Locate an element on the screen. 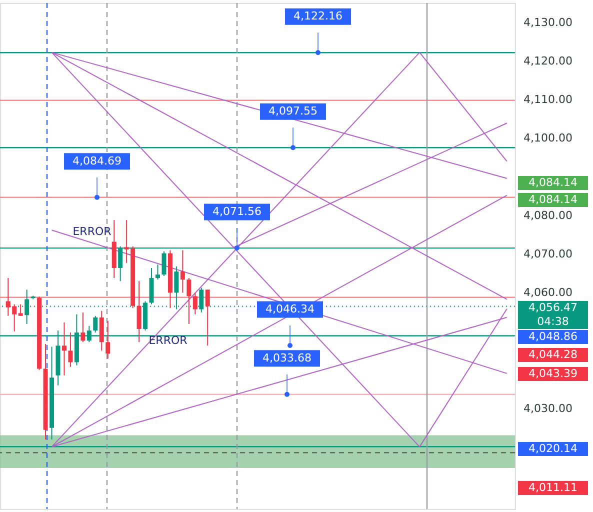 This screenshot has height=512, width=593. y-tick-label: 4,070.00 is located at coordinates (548, 254).